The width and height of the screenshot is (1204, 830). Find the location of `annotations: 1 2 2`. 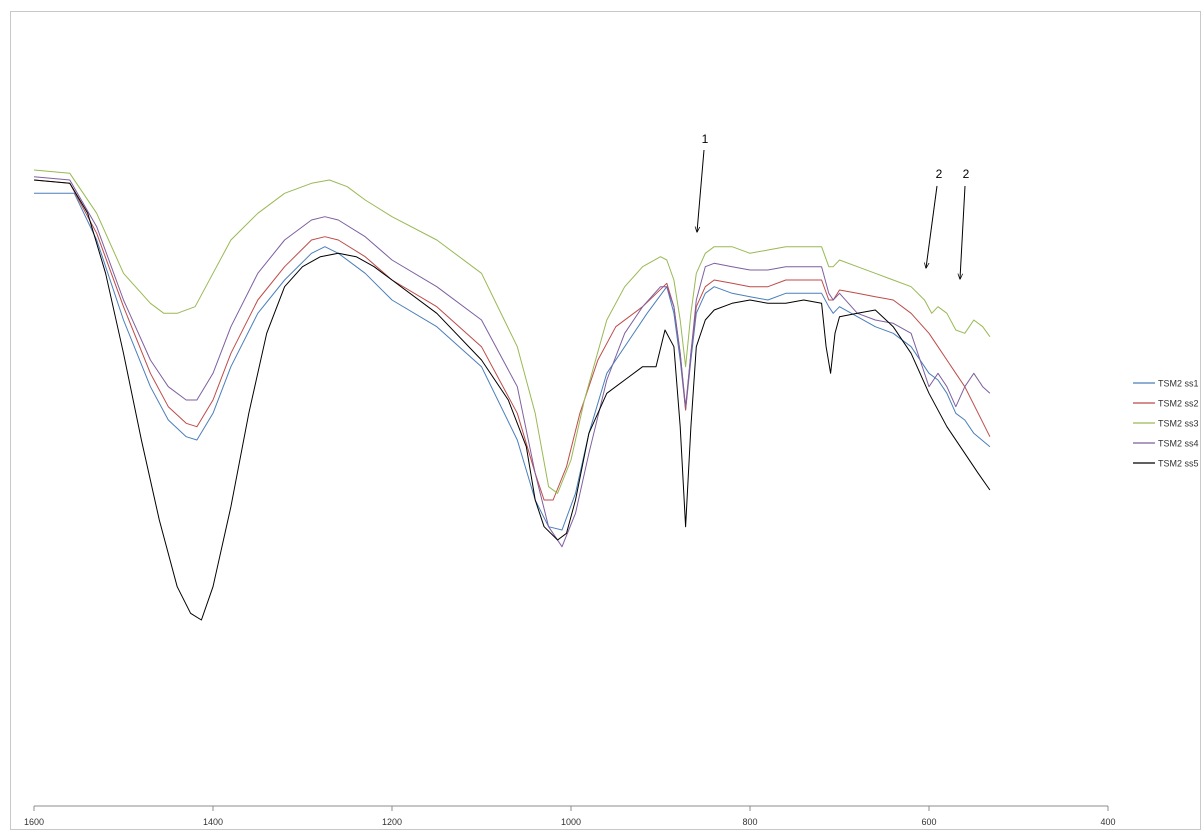

annotations: 1 2 2 is located at coordinates (833, 205).